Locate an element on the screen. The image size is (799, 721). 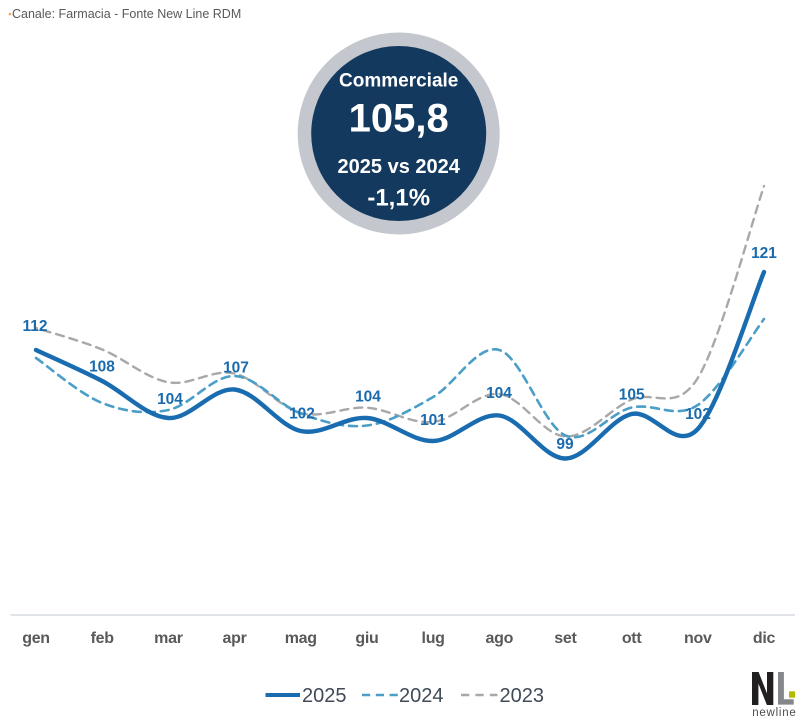
svg-text: ago is located at coordinates (500, 638).